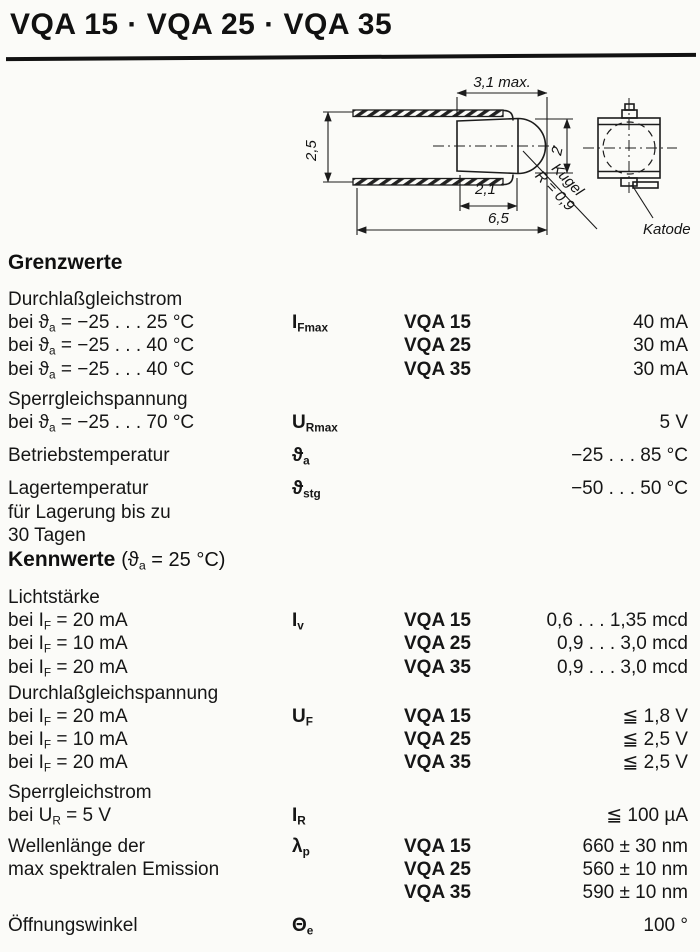 The image size is (700, 952). What do you see at coordinates (301, 847) in the screenshot?
I see `symbol: λp` at bounding box center [301, 847].